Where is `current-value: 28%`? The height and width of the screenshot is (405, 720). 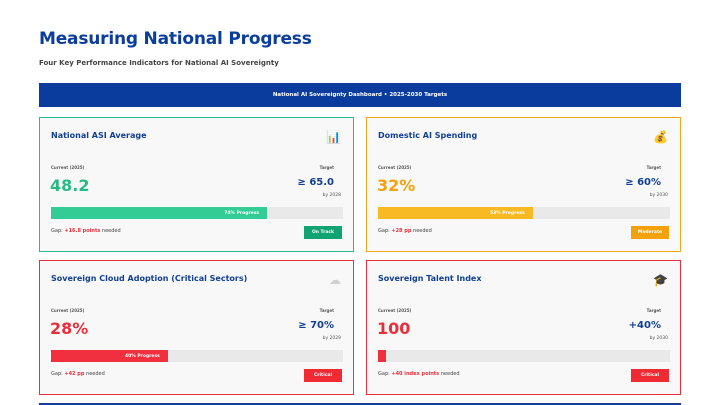
current-value: 28% is located at coordinates (69, 328).